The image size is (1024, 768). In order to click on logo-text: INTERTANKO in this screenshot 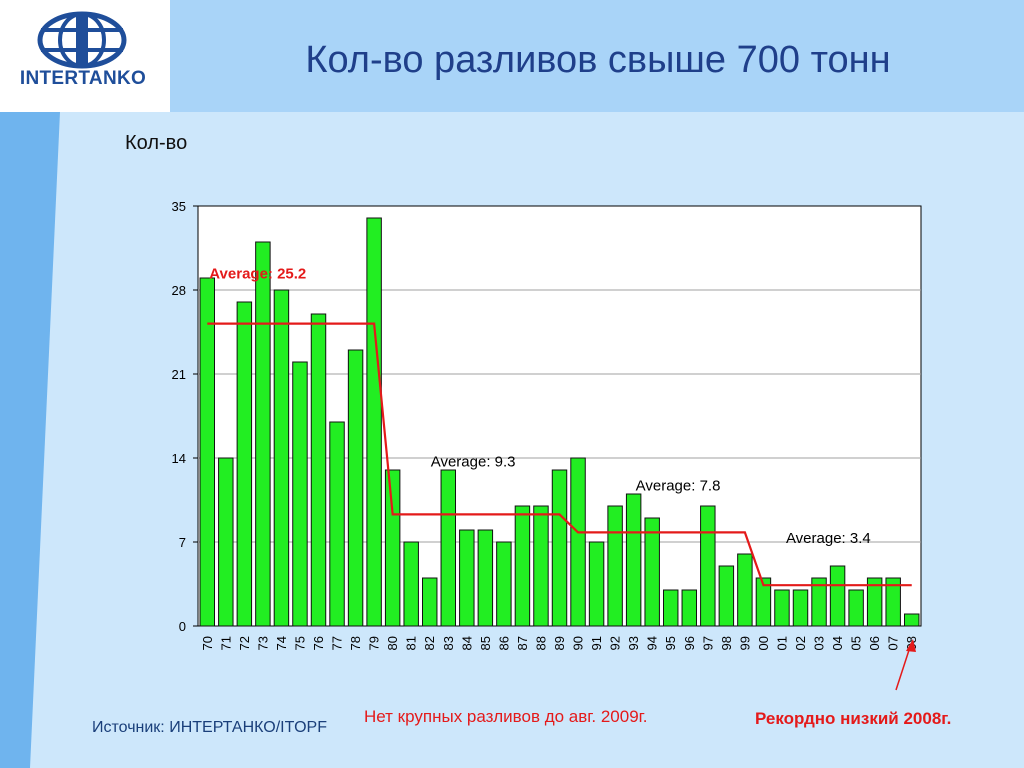, I will do `click(83, 78)`.